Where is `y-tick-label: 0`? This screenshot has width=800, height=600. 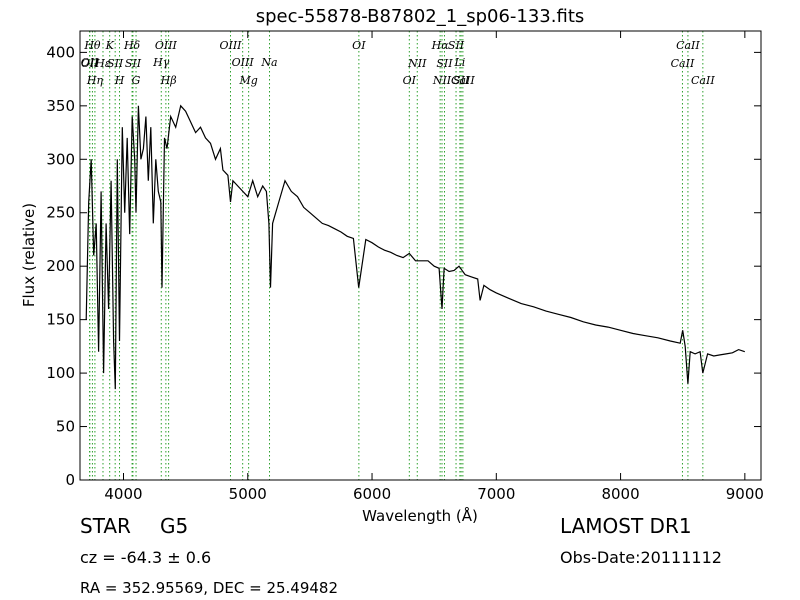
y-tick-label: 0 is located at coordinates (70, 480).